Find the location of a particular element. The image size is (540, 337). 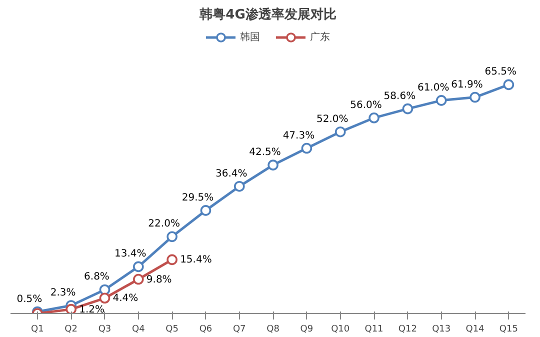

data-label: 6.8% is located at coordinates (97, 277).